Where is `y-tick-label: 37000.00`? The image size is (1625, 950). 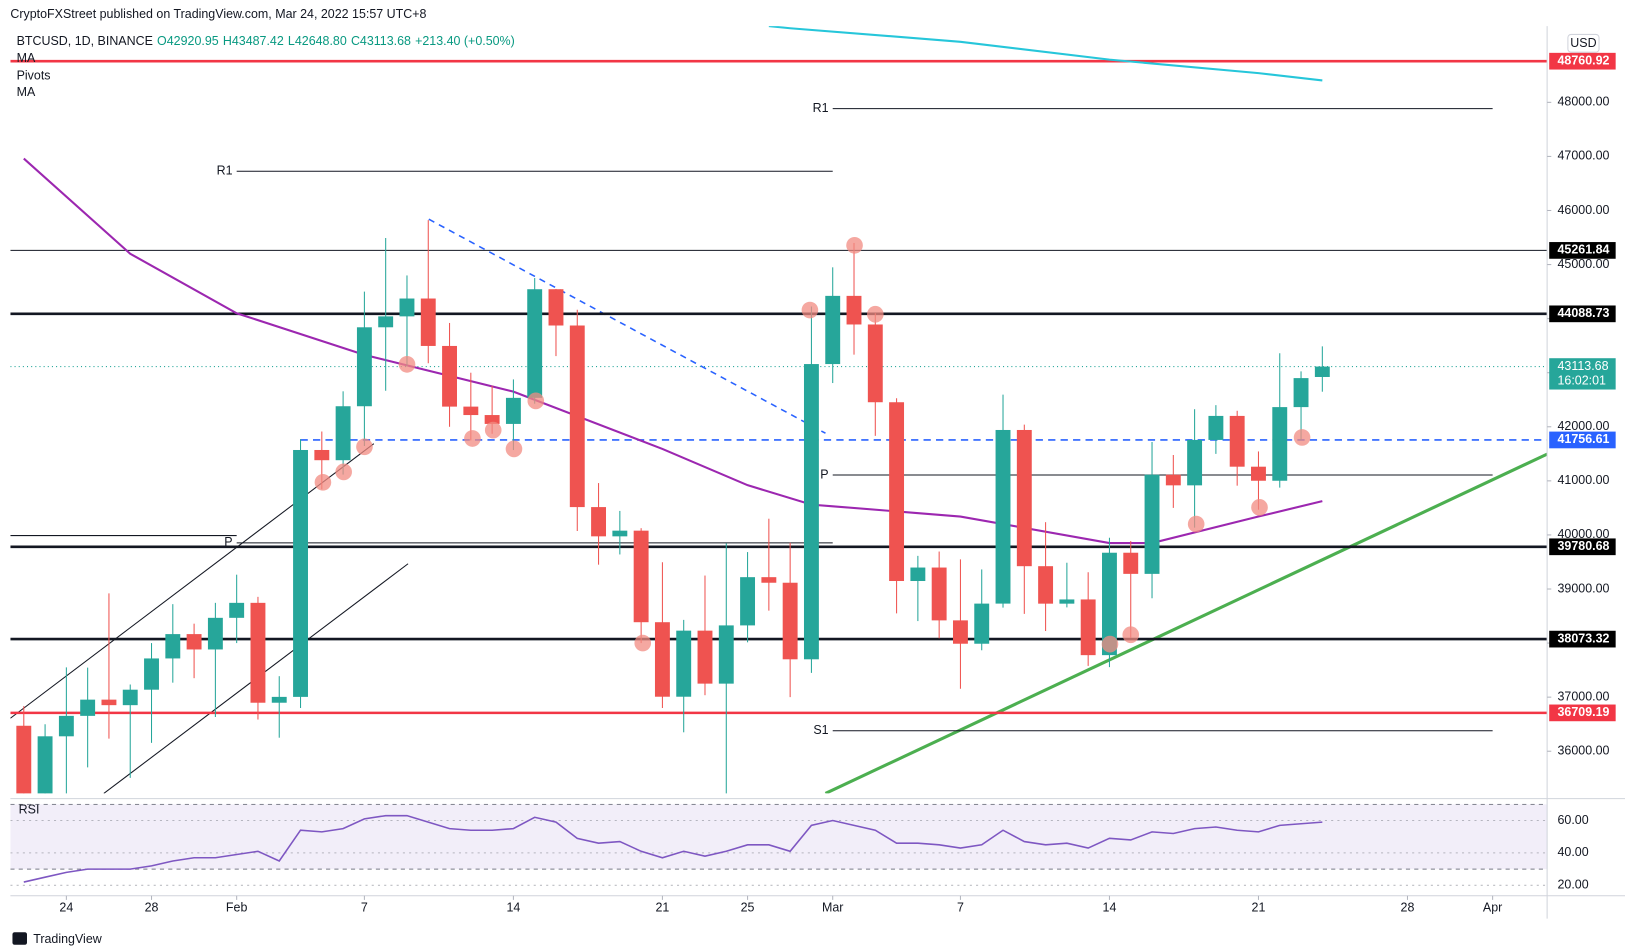
y-tick-label: 37000.00 is located at coordinates (1584, 696).